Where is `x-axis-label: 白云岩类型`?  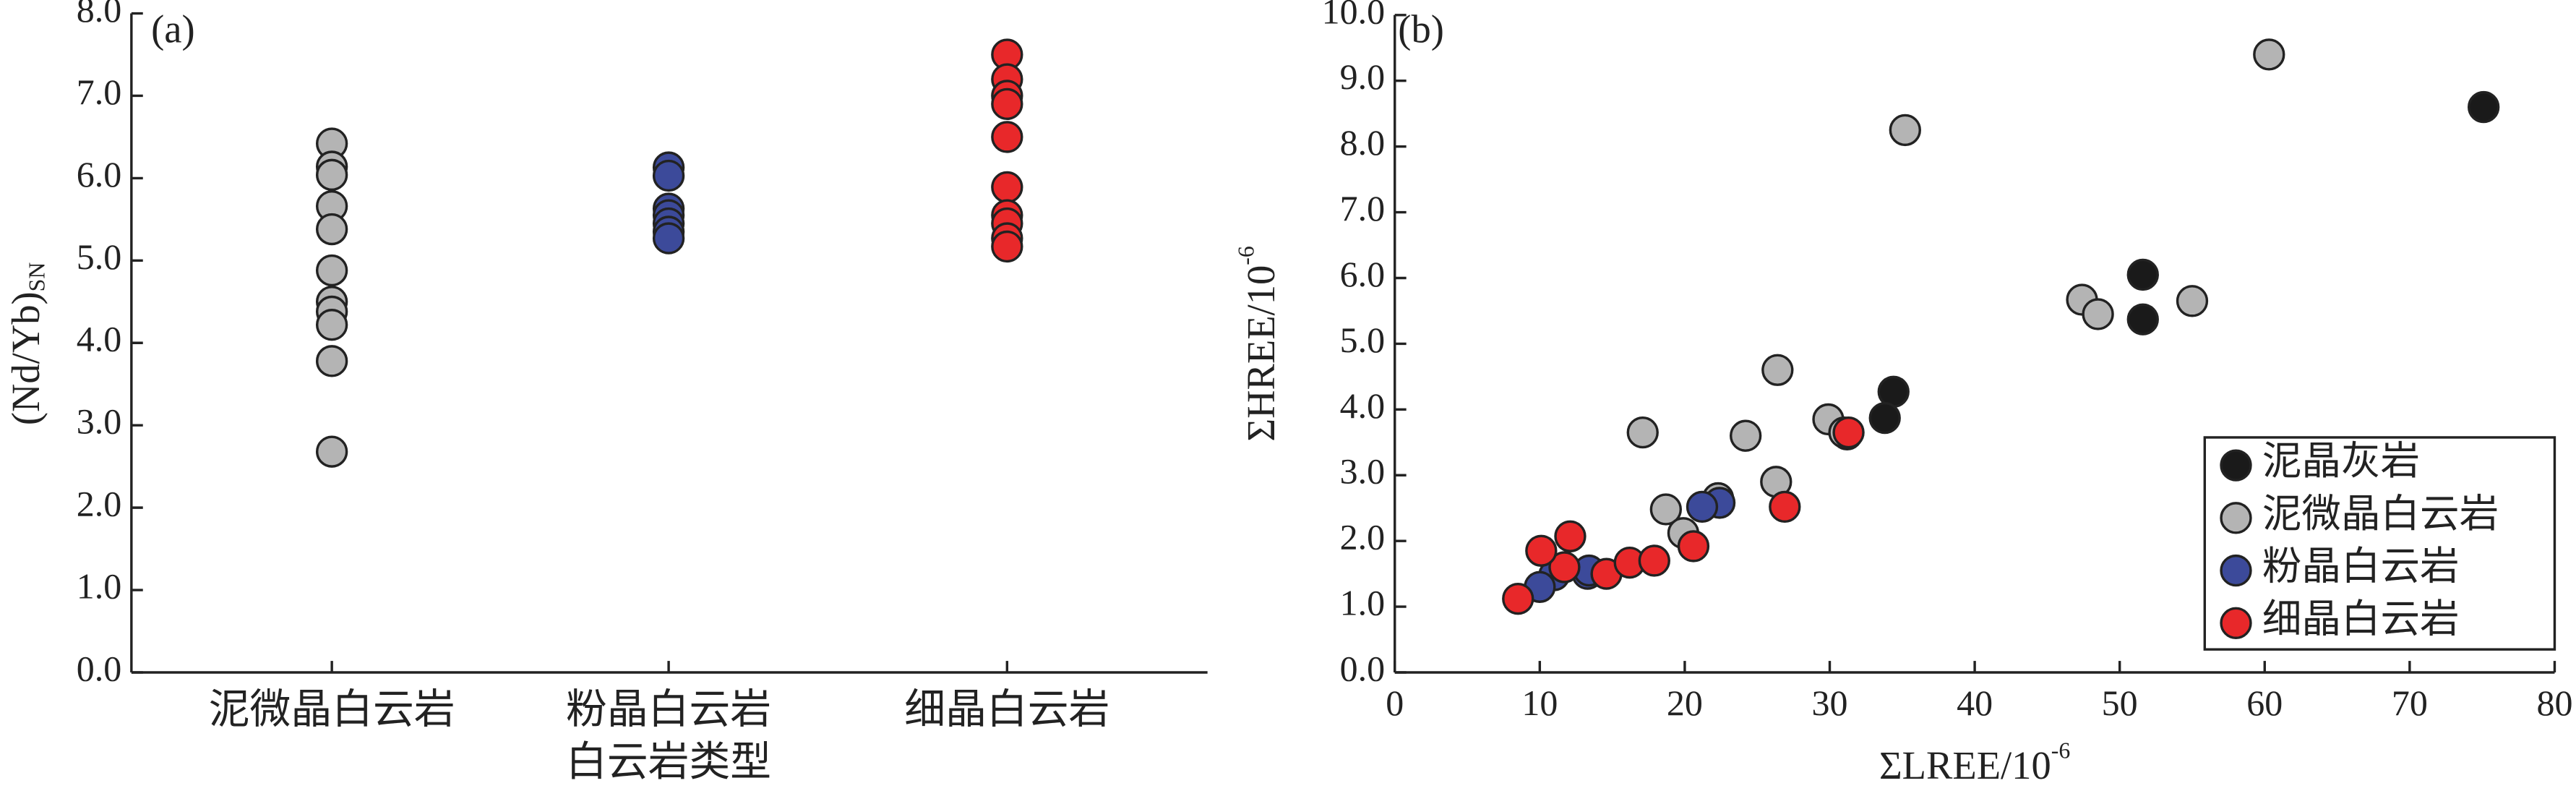 x-axis-label: 白云岩类型 is located at coordinates (669, 762).